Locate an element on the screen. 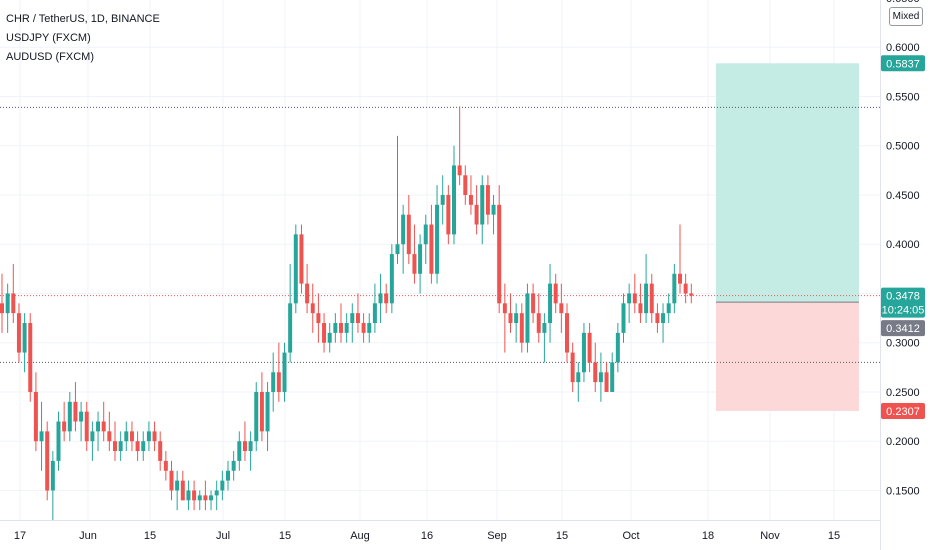 Image resolution: width=932 pixels, height=550 pixels. legend-main-symbol: CHR / TetherUS, 1D, BINANCE is located at coordinates (83, 19).